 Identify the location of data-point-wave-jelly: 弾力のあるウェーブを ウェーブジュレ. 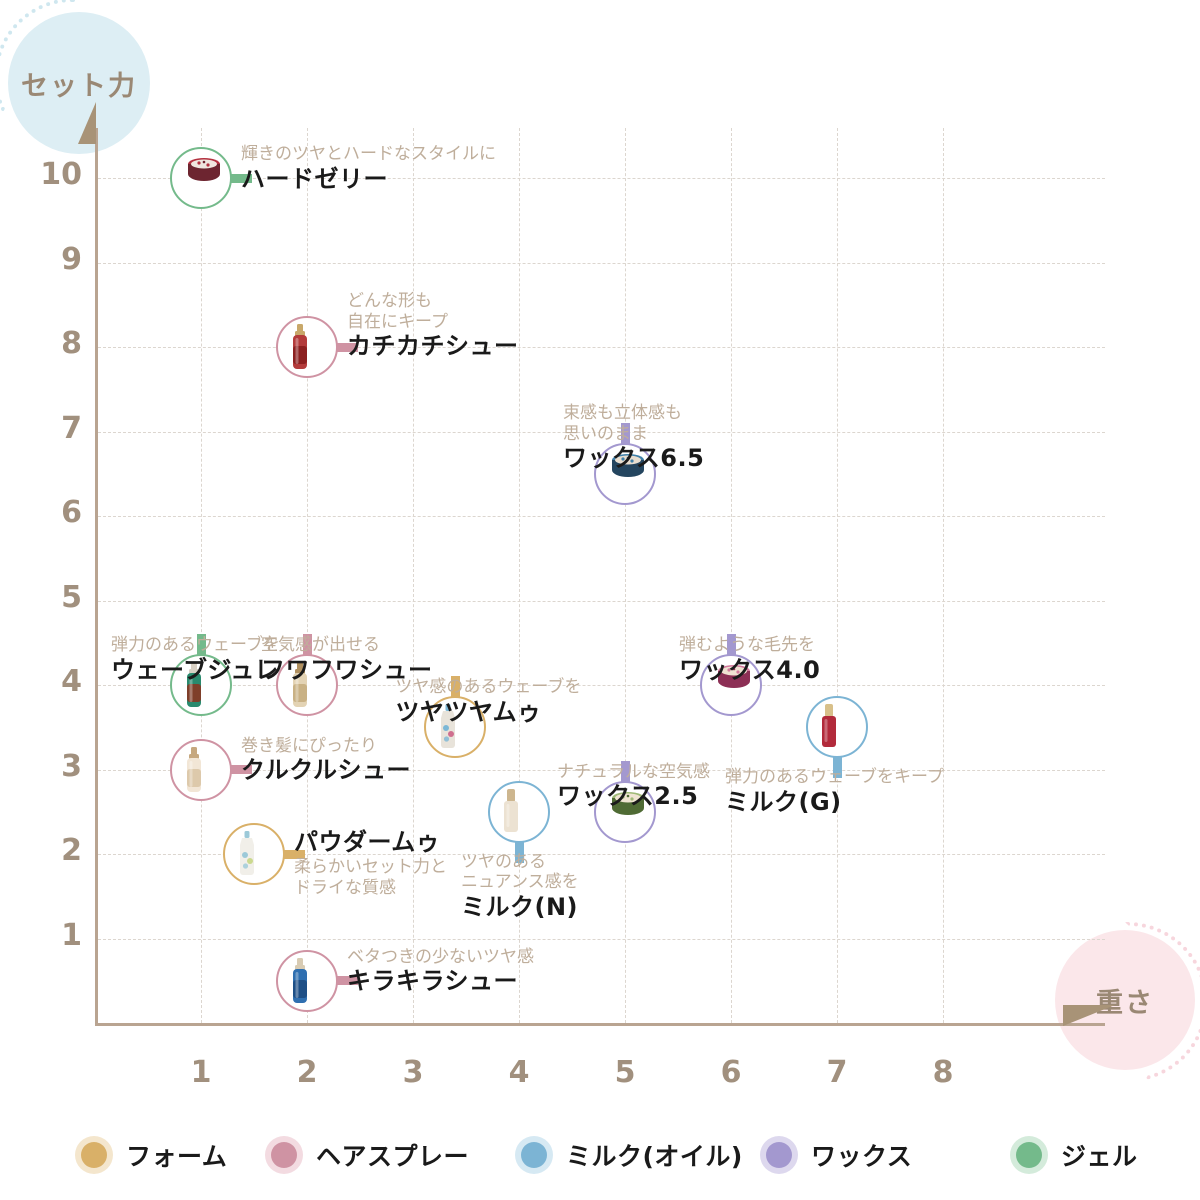
(195, 675).